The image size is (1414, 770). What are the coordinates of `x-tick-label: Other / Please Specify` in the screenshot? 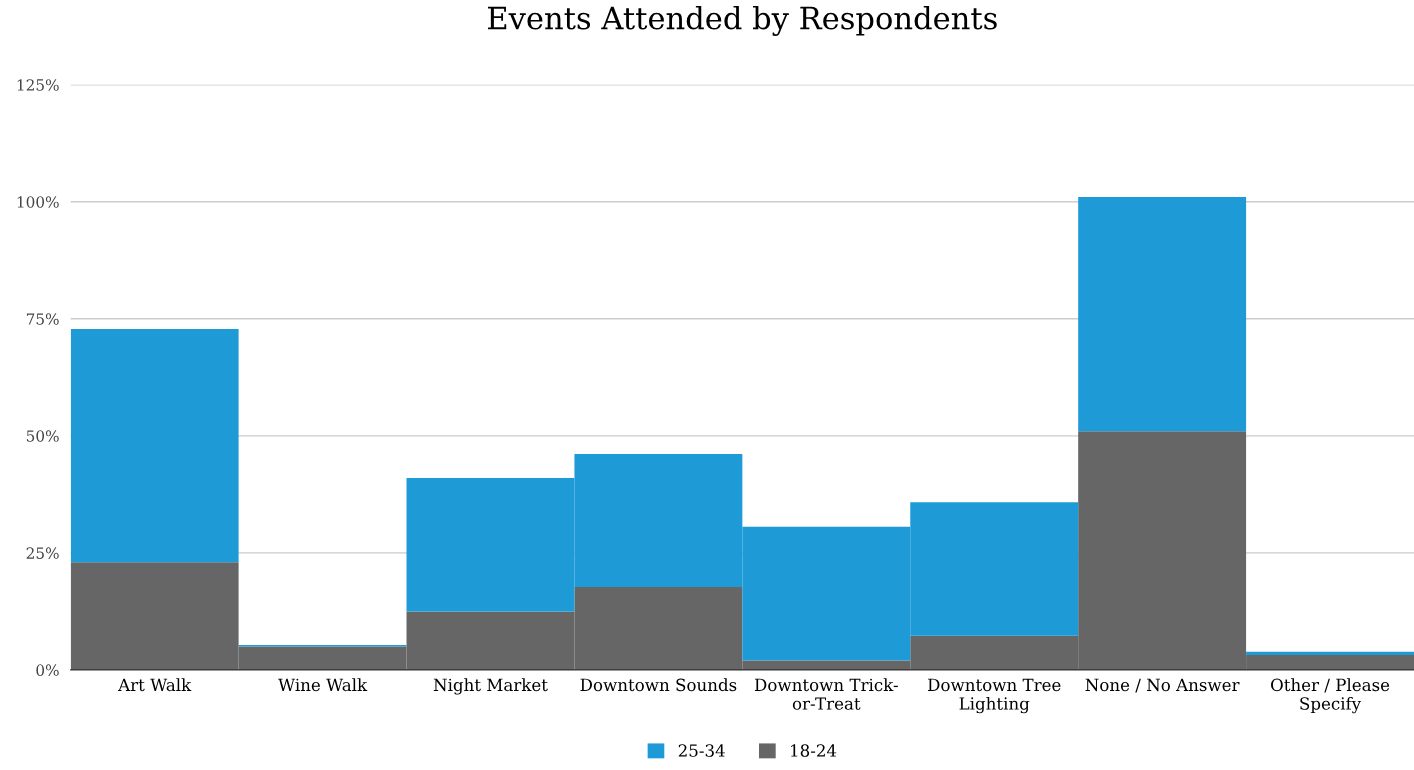 It's located at (1330, 696).